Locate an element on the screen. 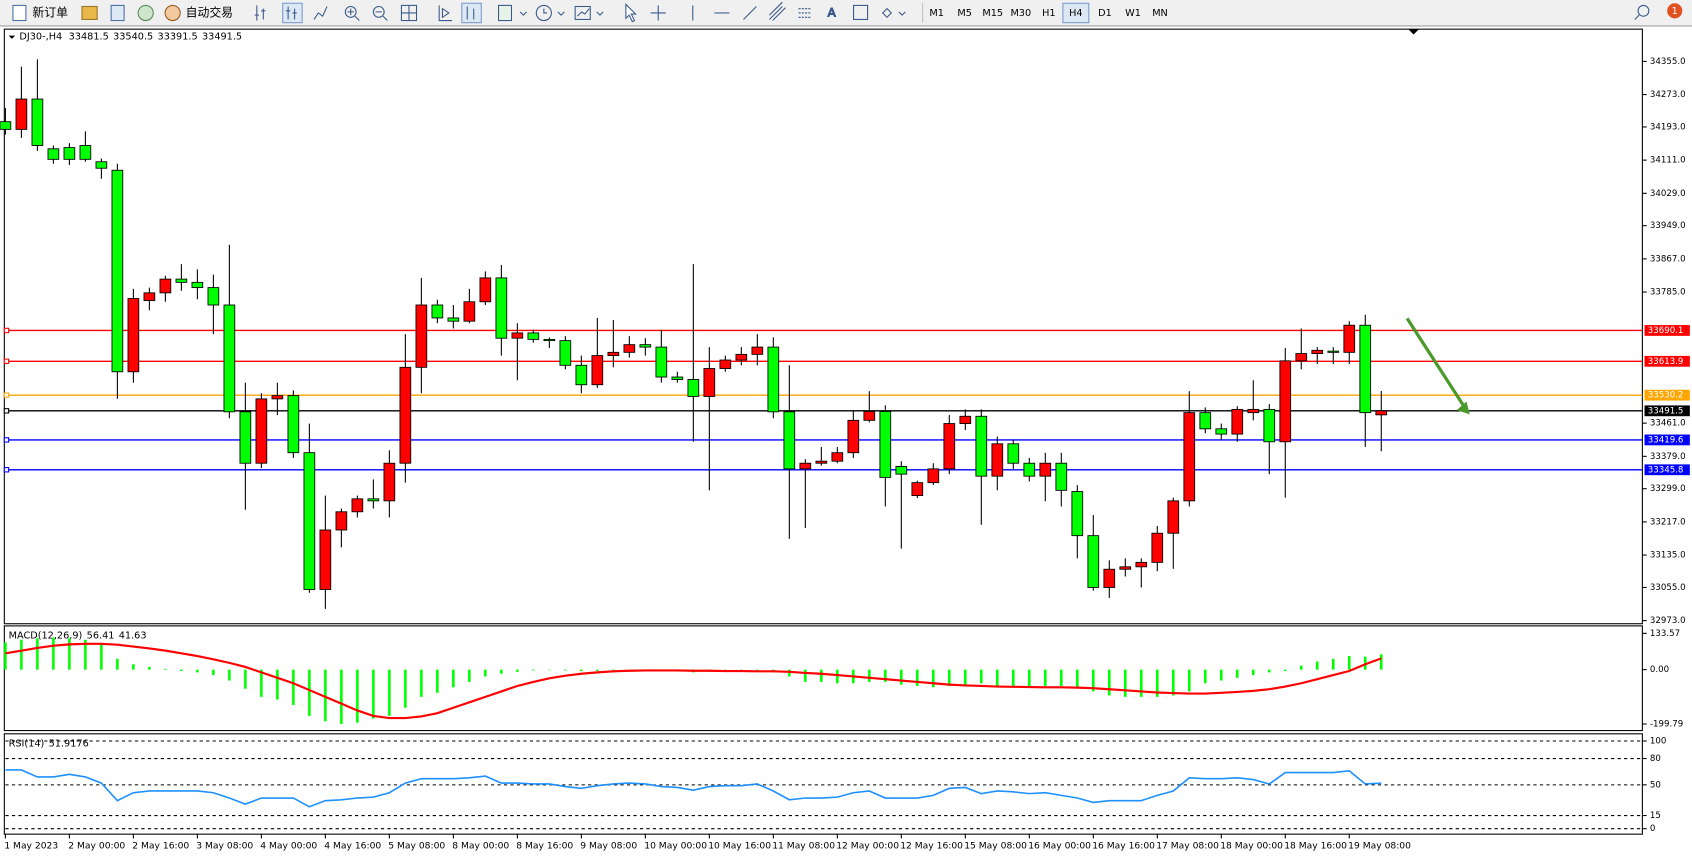  timeframe-button: M5 is located at coordinates (964, 13).